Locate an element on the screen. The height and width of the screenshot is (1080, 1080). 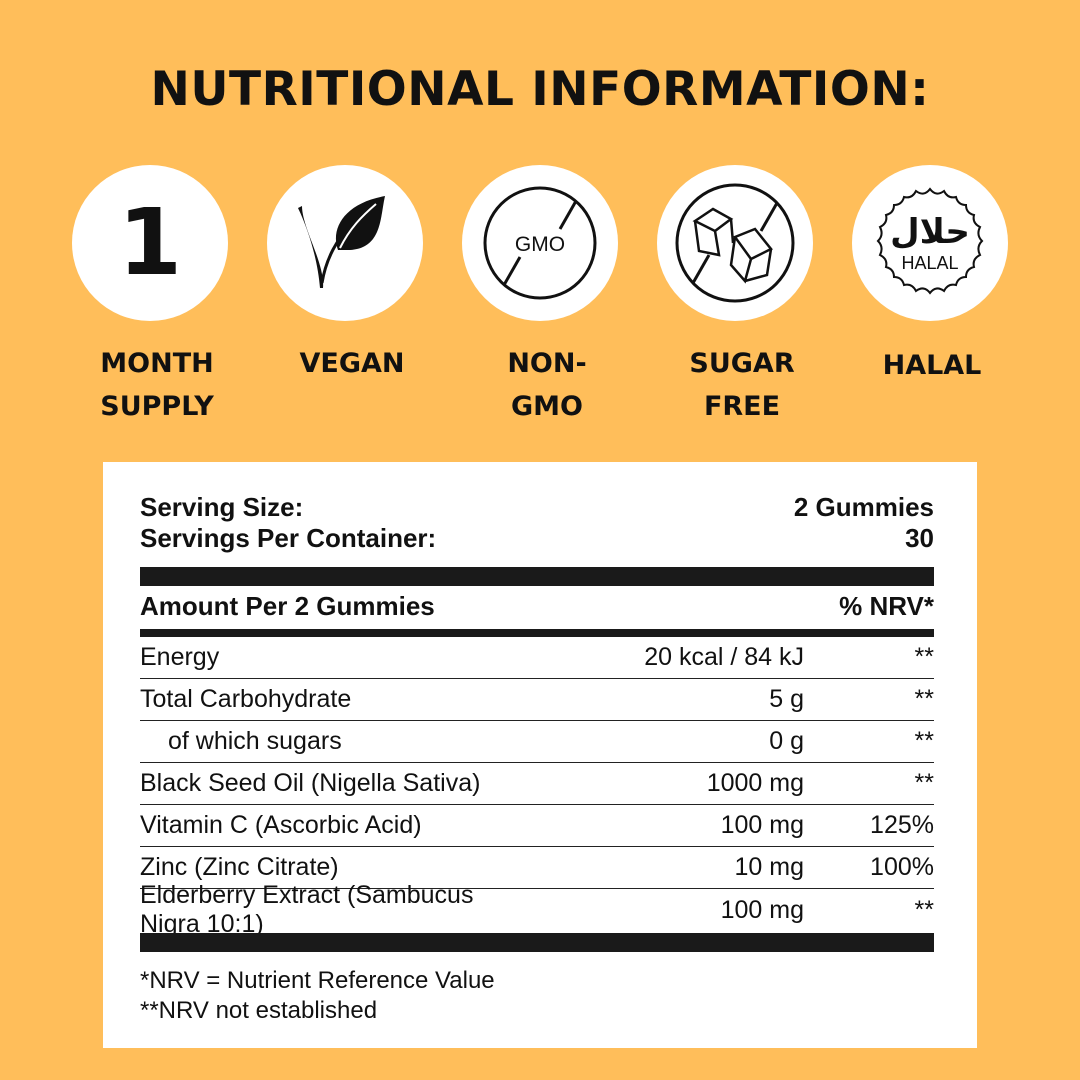
nutrient-row: Vitamin C (Ascorbic Acid) 100 mg 125% is located at coordinates (537, 826).